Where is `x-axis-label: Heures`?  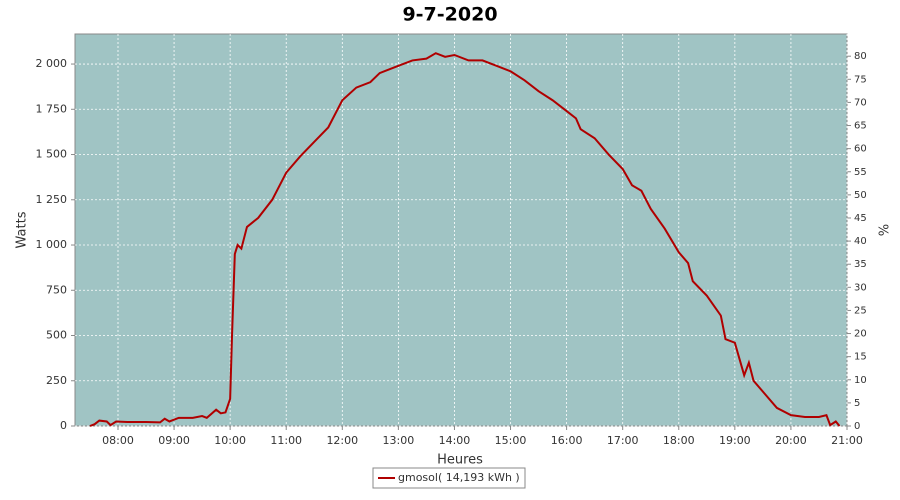 x-axis-label: Heures is located at coordinates (460, 460).